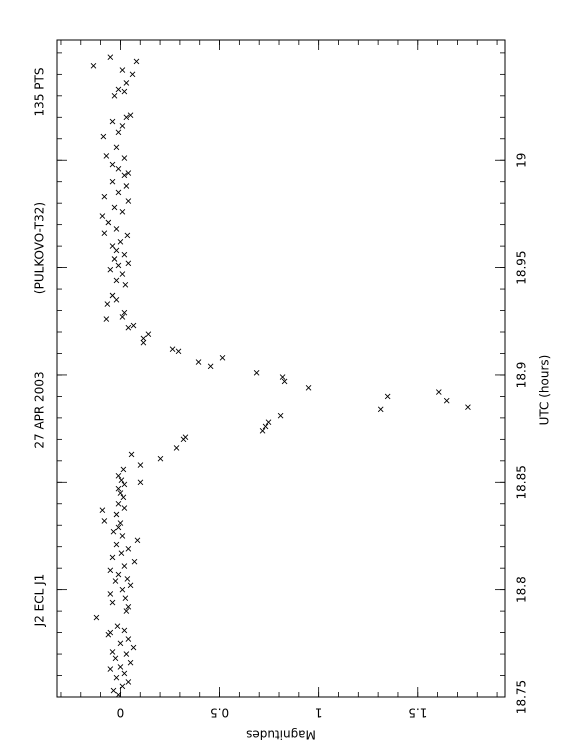 This screenshot has height=756, width=562. What do you see at coordinates (545, 390) in the screenshot?
I see `x-axis-label: UTC (hours)` at bounding box center [545, 390].